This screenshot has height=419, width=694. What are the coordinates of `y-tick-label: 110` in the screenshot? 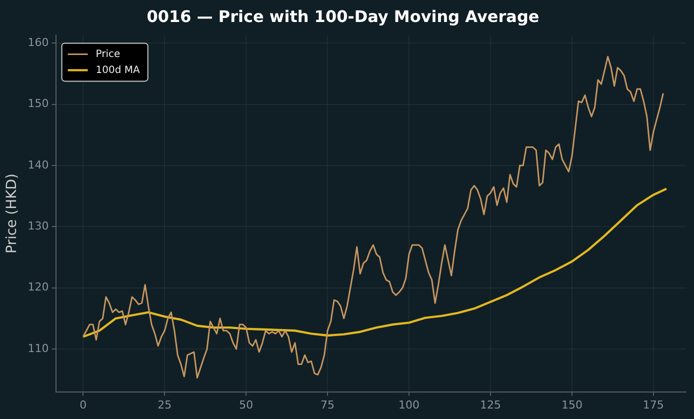 It's located at (38, 348).